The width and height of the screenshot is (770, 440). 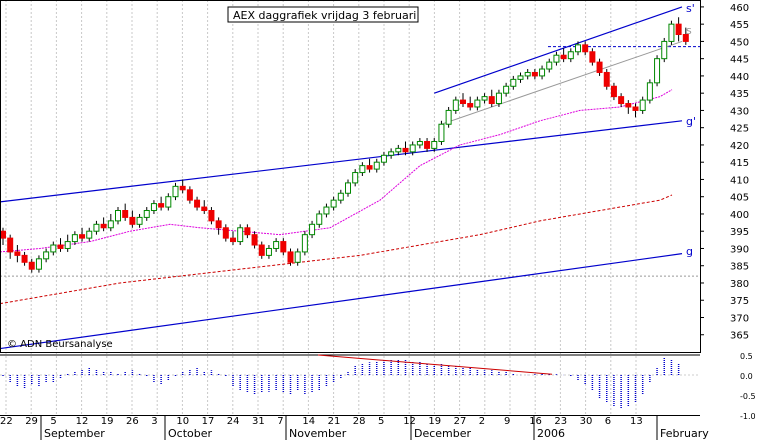 I want to click on x-tick-label: 3, so click(x=154, y=421).